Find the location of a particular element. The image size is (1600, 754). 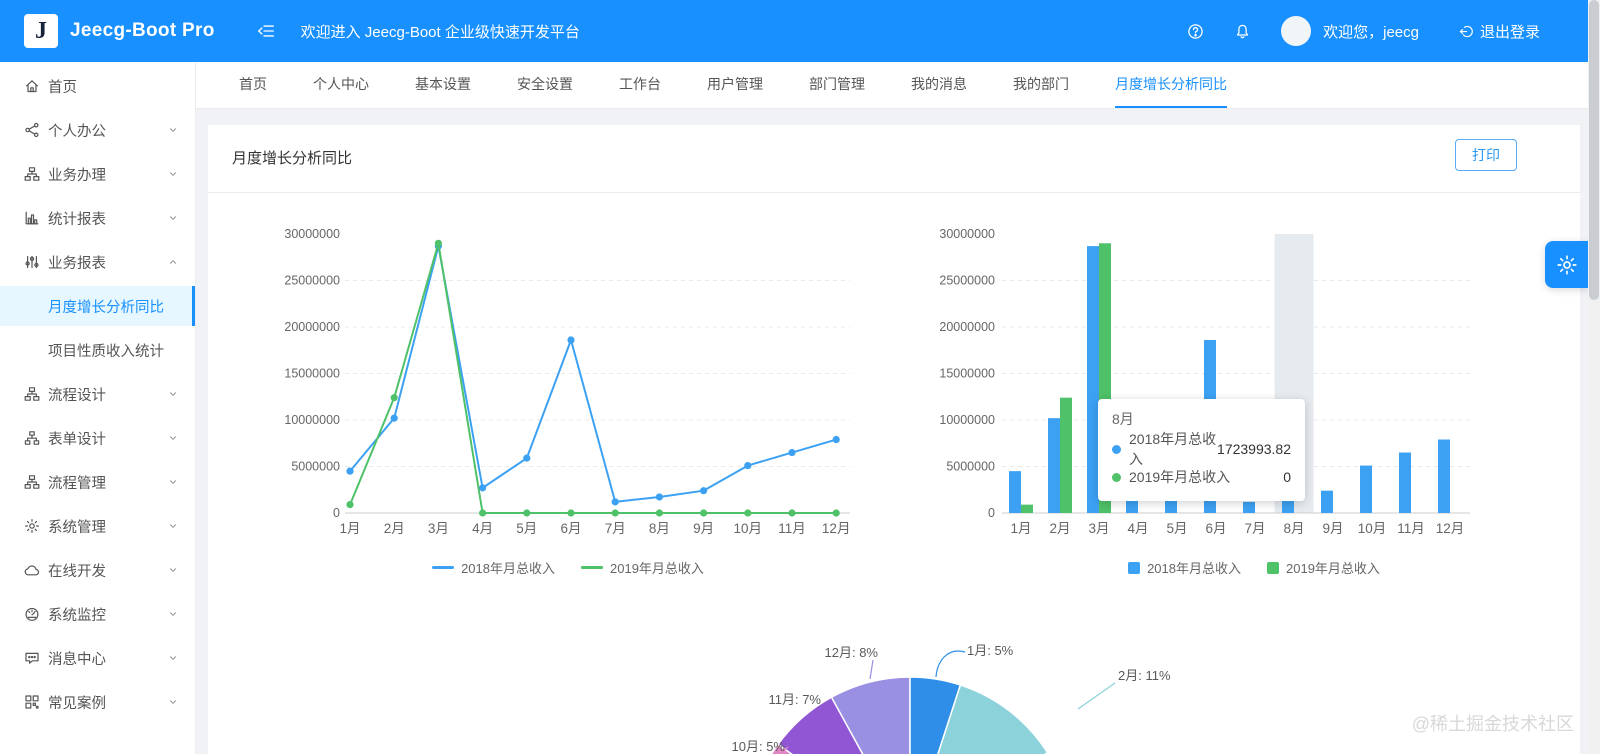

svg-text: 3月 is located at coordinates (1098, 528).